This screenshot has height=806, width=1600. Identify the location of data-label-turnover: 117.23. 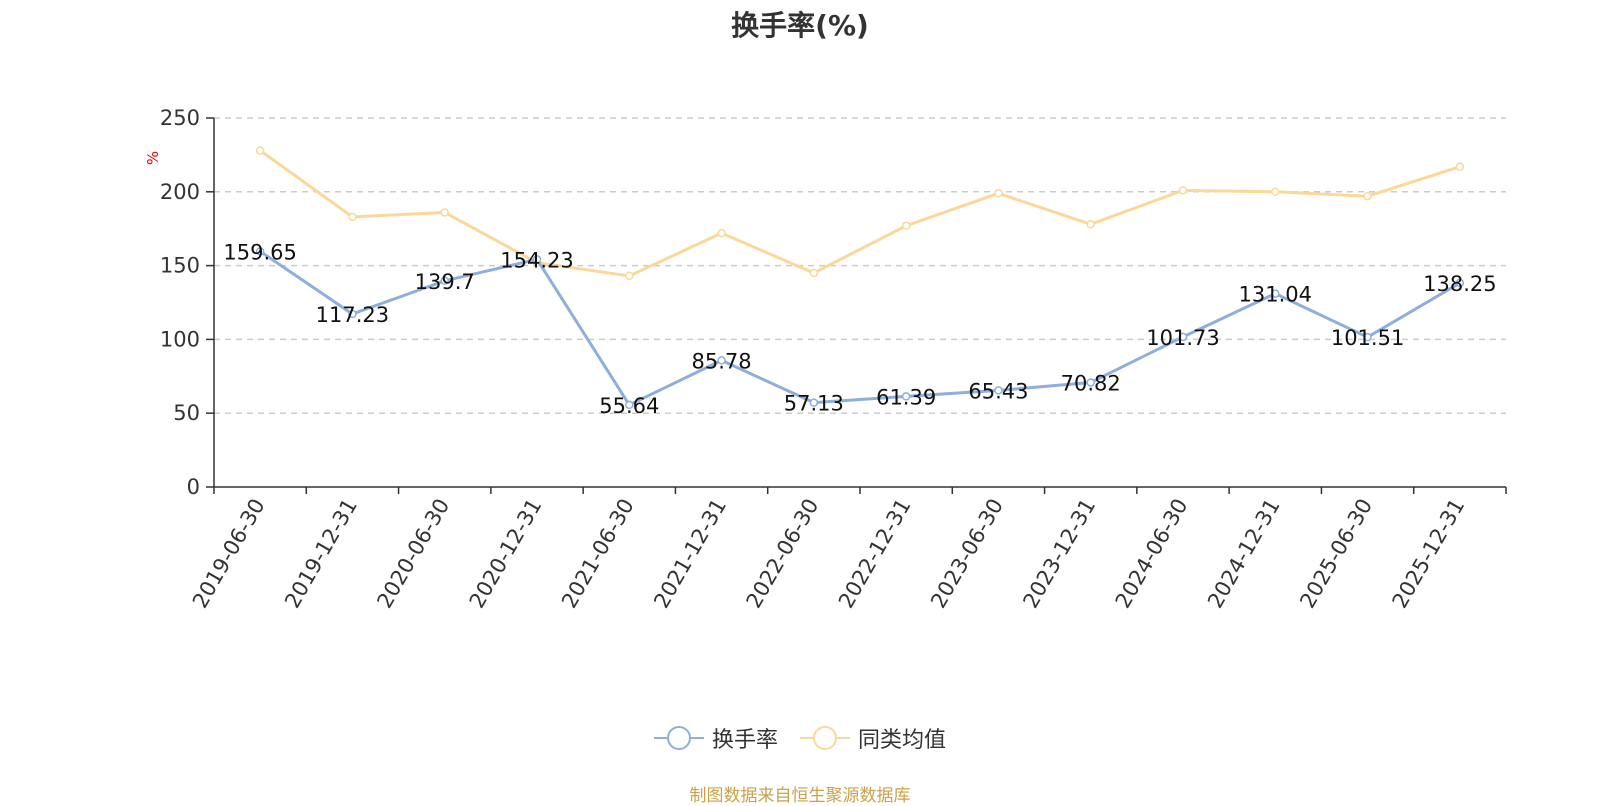
(352, 315).